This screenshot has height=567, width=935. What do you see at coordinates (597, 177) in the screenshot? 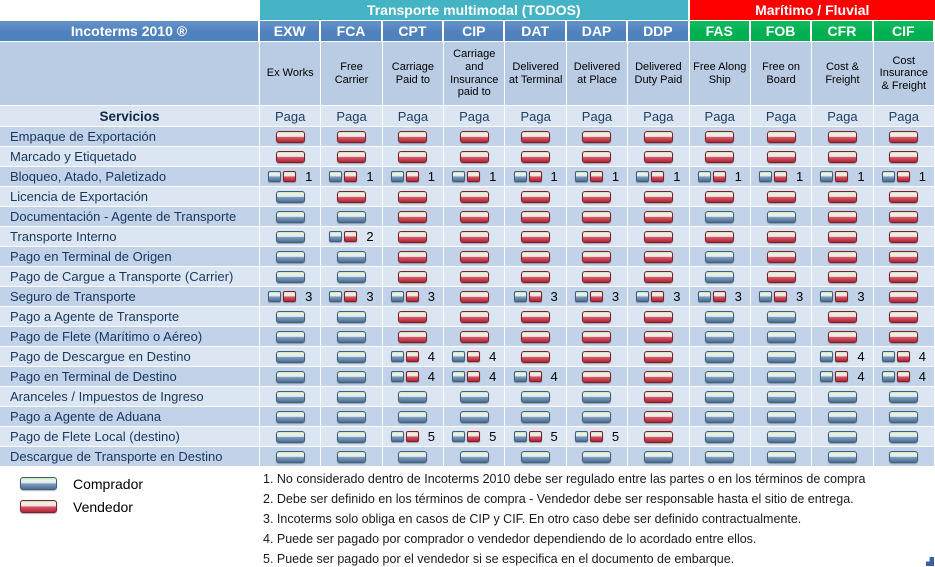
I see `matrix-cell-dap: 1` at bounding box center [597, 177].